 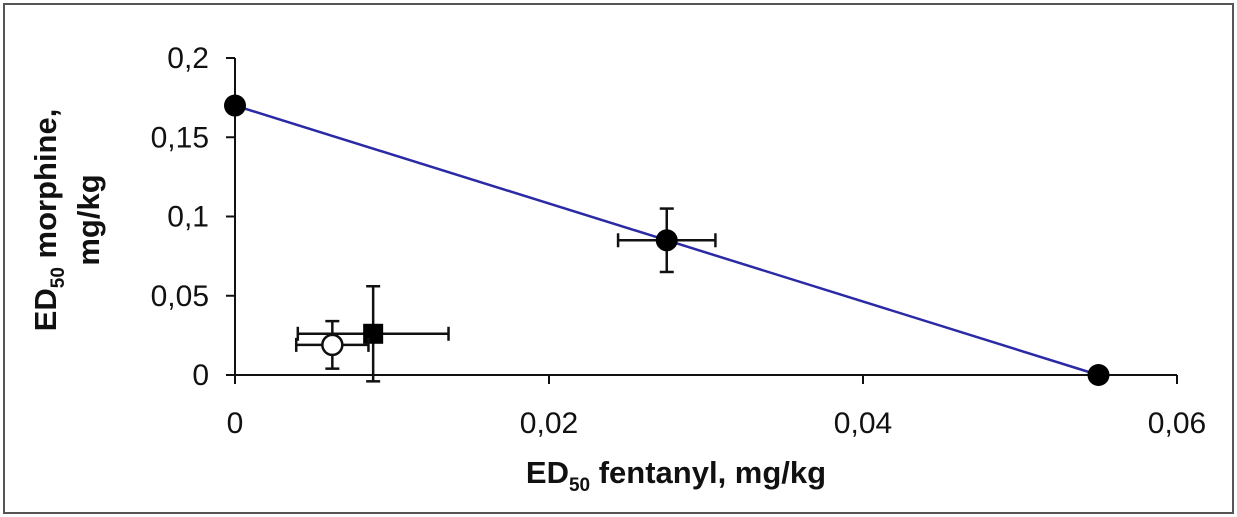 I want to click on x-tick-label: 0,04, so click(x=863, y=423).